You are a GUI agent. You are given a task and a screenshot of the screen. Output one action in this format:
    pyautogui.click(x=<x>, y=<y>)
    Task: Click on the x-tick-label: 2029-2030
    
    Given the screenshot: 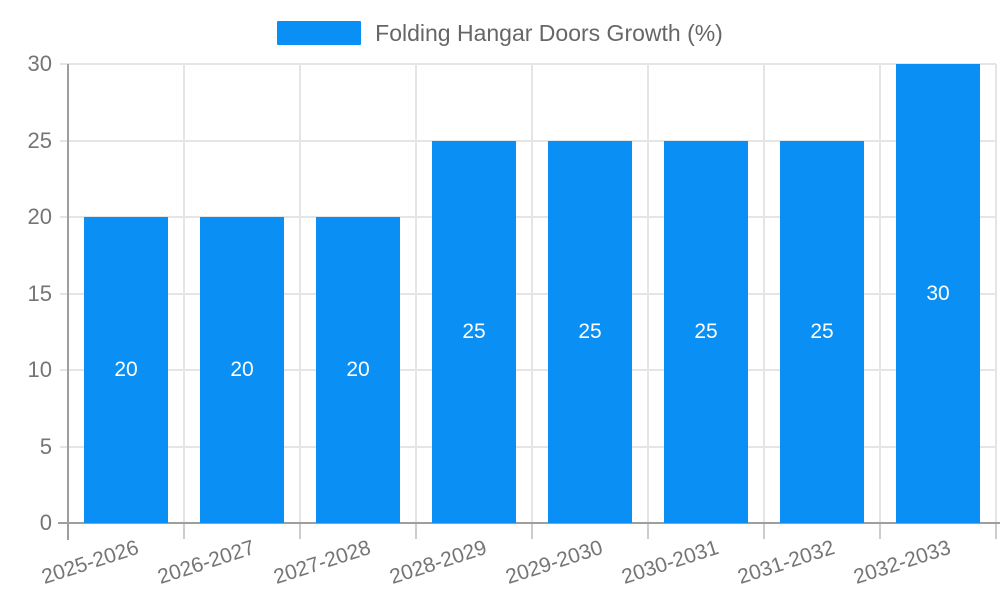 What is the action you would take?
    pyautogui.click(x=554, y=562)
    